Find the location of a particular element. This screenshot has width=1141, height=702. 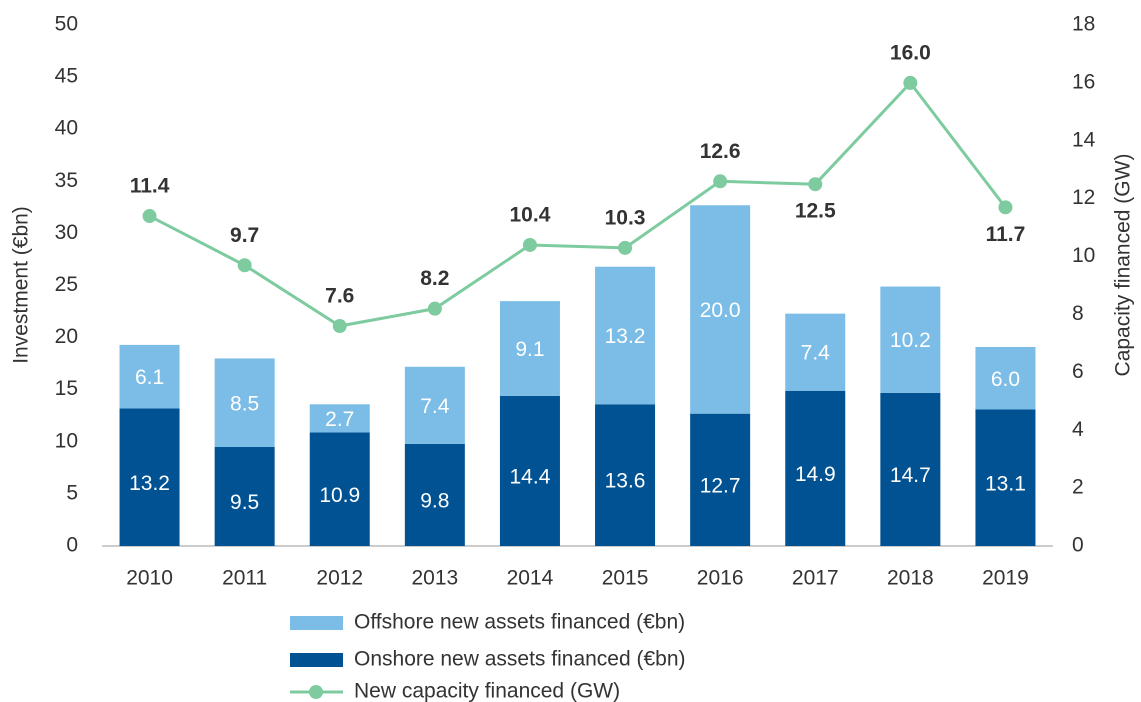

bar-value-label: 9.5 is located at coordinates (244, 502).